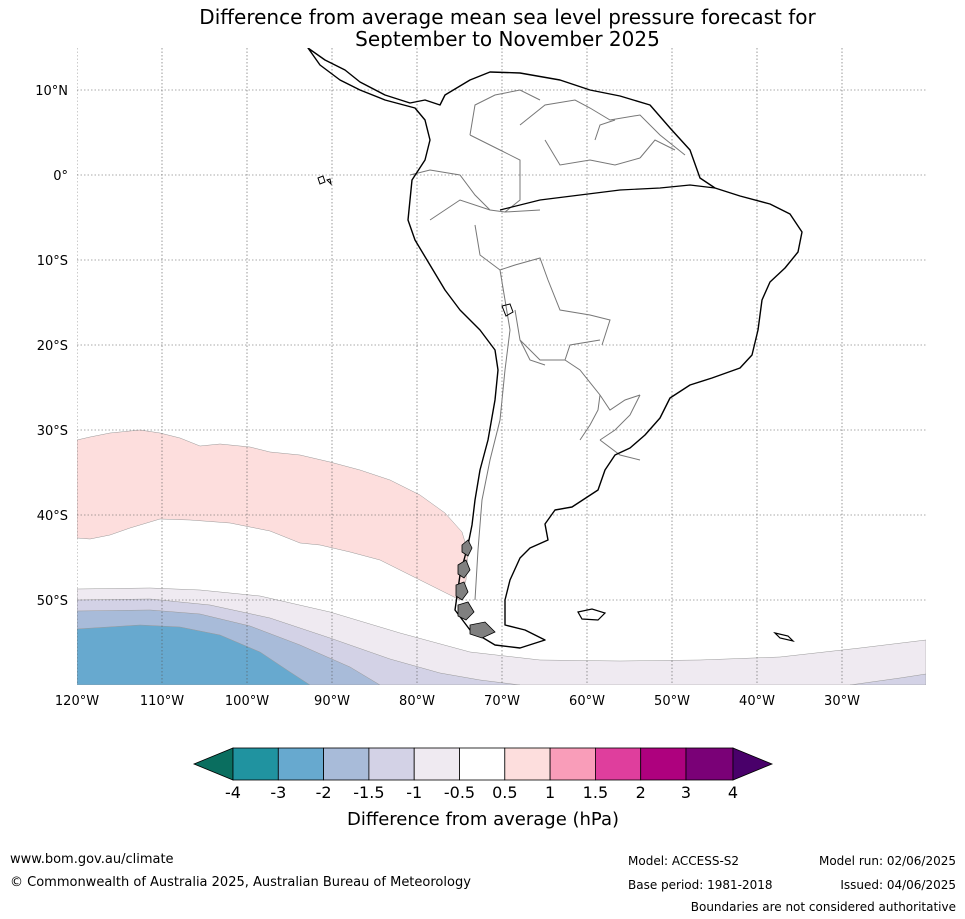 The image size is (965, 919). What do you see at coordinates (757, 701) in the screenshot?
I see `lon-label-40w: 40°W` at bounding box center [757, 701].